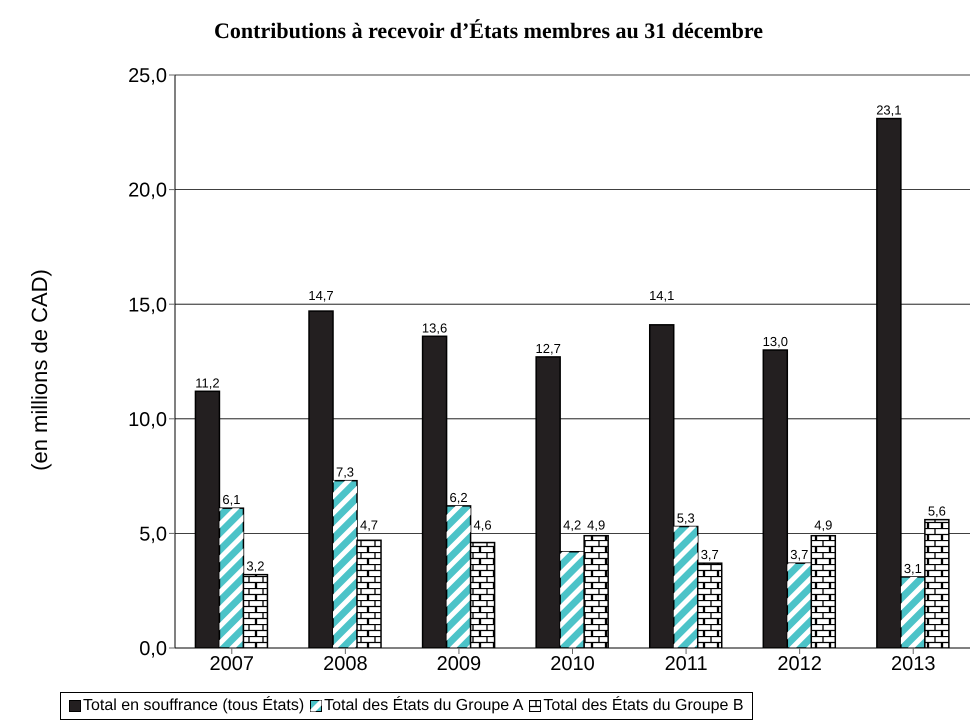 This screenshot has width=977, height=725. Describe the element at coordinates (685, 518) in the screenshot. I see `data-label: 5,3` at that location.